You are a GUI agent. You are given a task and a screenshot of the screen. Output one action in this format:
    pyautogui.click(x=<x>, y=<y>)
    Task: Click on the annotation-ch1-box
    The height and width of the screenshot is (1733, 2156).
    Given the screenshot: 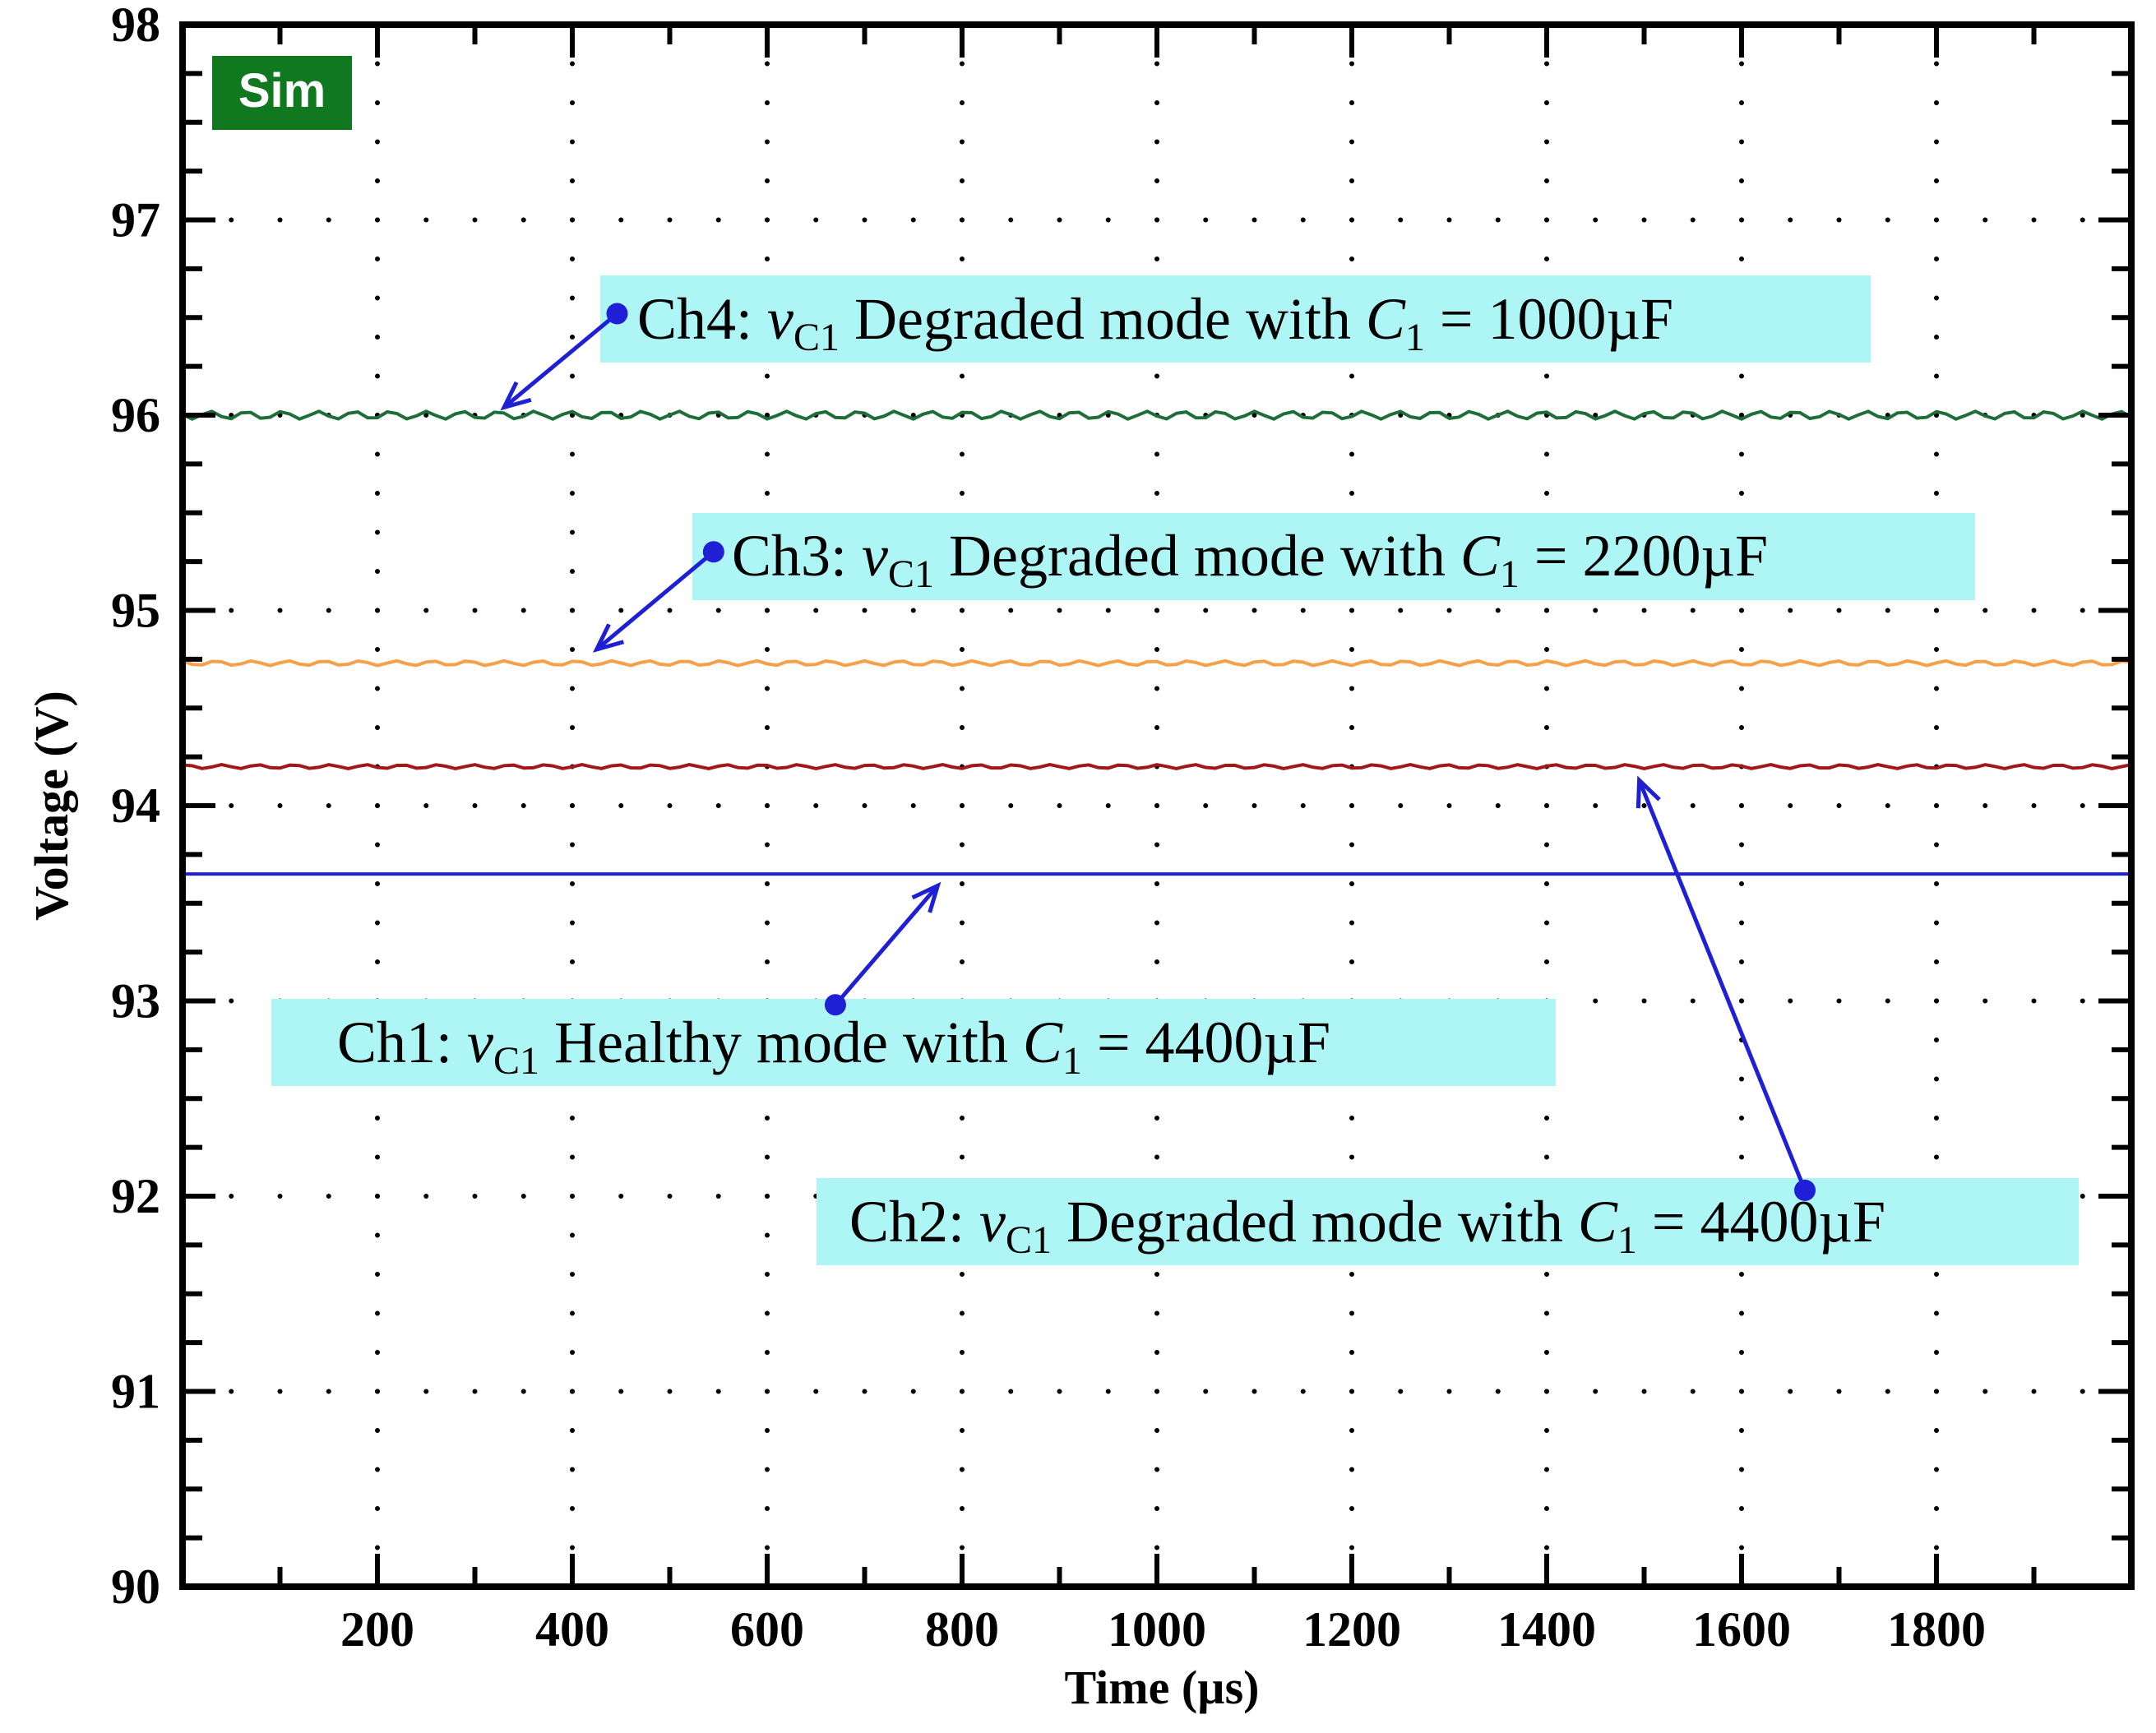 What is the action you would take?
    pyautogui.click(x=913, y=1042)
    